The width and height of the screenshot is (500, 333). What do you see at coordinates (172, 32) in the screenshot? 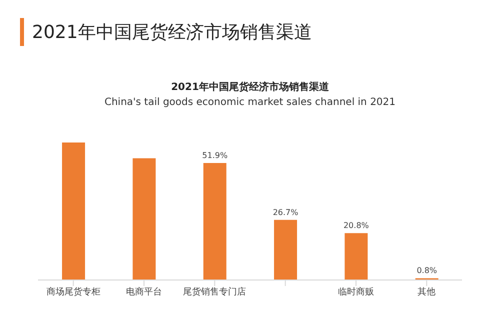
I see `chart-title: 2021年中国尾货经济市场销售渠道` at bounding box center [172, 32].